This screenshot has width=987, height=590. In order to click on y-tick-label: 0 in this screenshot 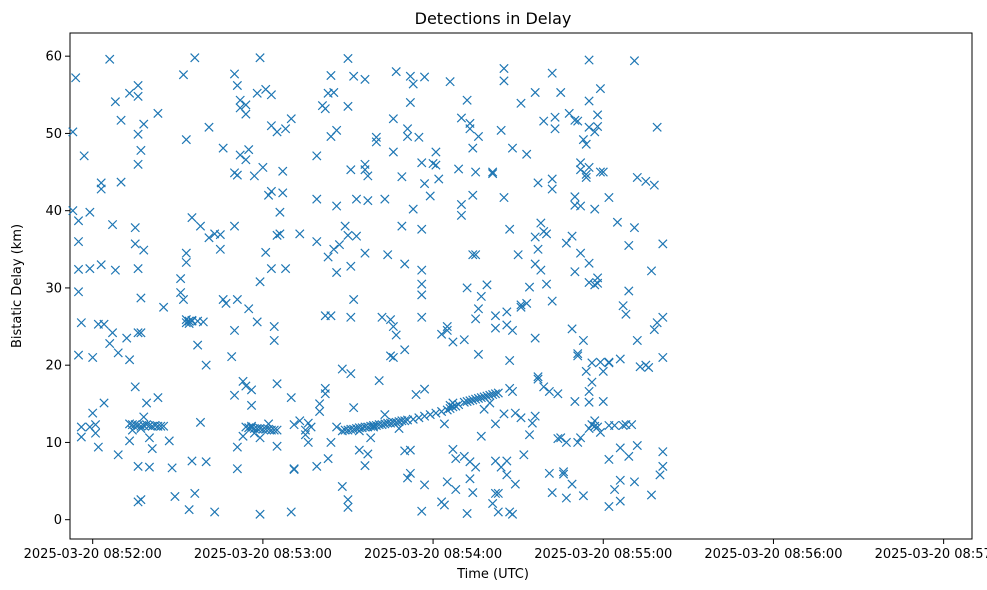, I will do `click(58, 520)`.